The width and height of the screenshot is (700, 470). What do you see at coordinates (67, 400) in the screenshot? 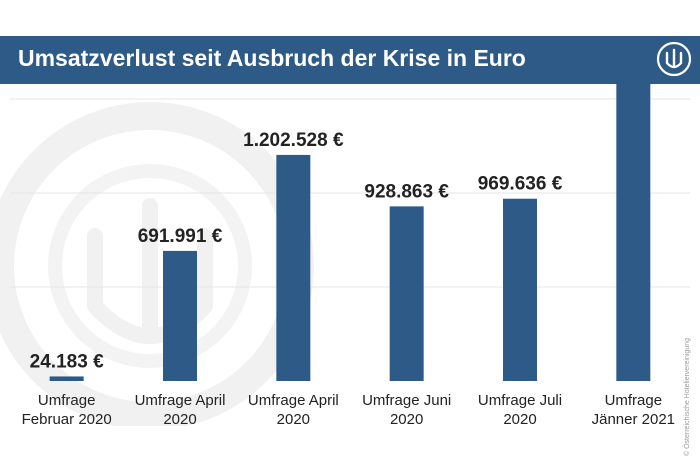
I see `category-label-1-line-1: Umfrage` at bounding box center [67, 400].